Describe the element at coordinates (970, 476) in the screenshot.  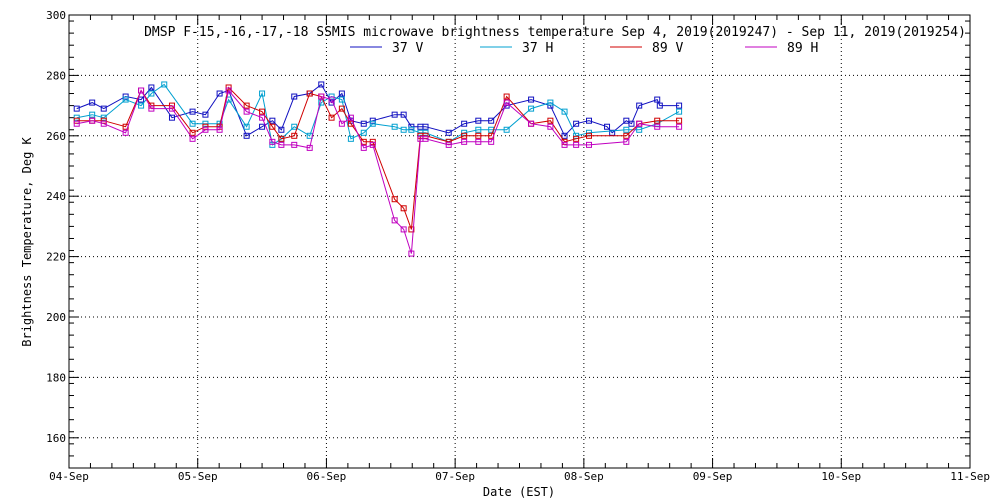
I see `x-tick-label: 11-Sep` at that location.